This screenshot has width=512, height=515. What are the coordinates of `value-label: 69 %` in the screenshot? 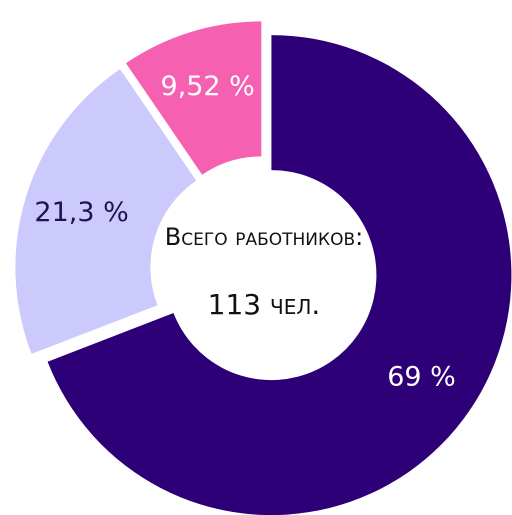 It's located at (421, 376).